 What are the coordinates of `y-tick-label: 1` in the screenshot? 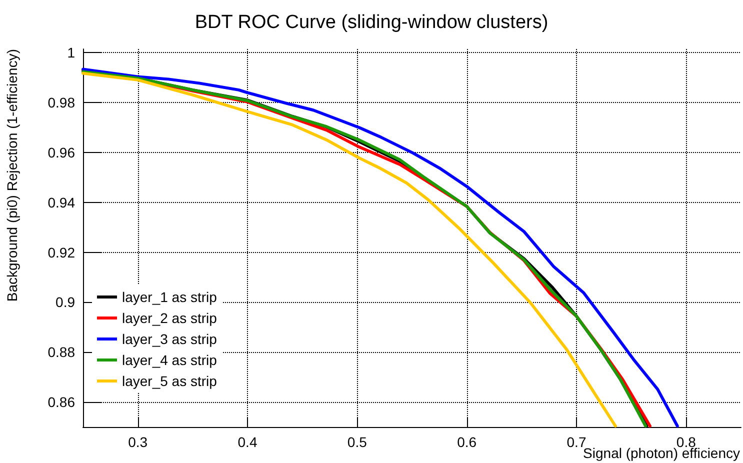 It's located at (71, 52).